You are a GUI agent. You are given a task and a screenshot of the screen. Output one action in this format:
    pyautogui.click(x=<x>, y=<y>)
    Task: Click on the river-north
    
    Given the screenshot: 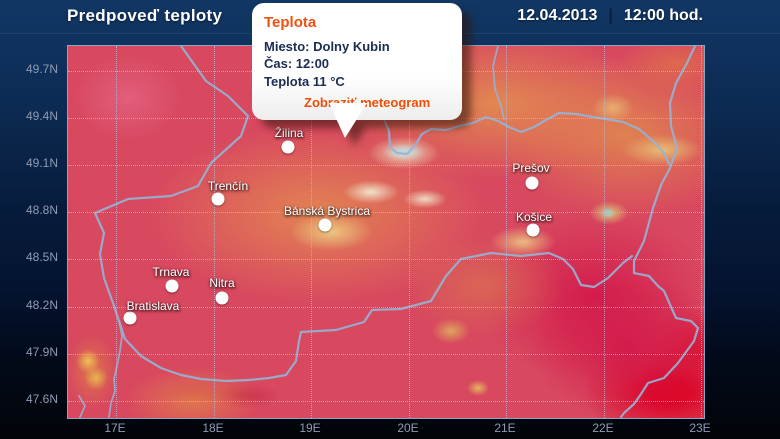 What is the action you would take?
    pyautogui.click(x=498, y=83)
    